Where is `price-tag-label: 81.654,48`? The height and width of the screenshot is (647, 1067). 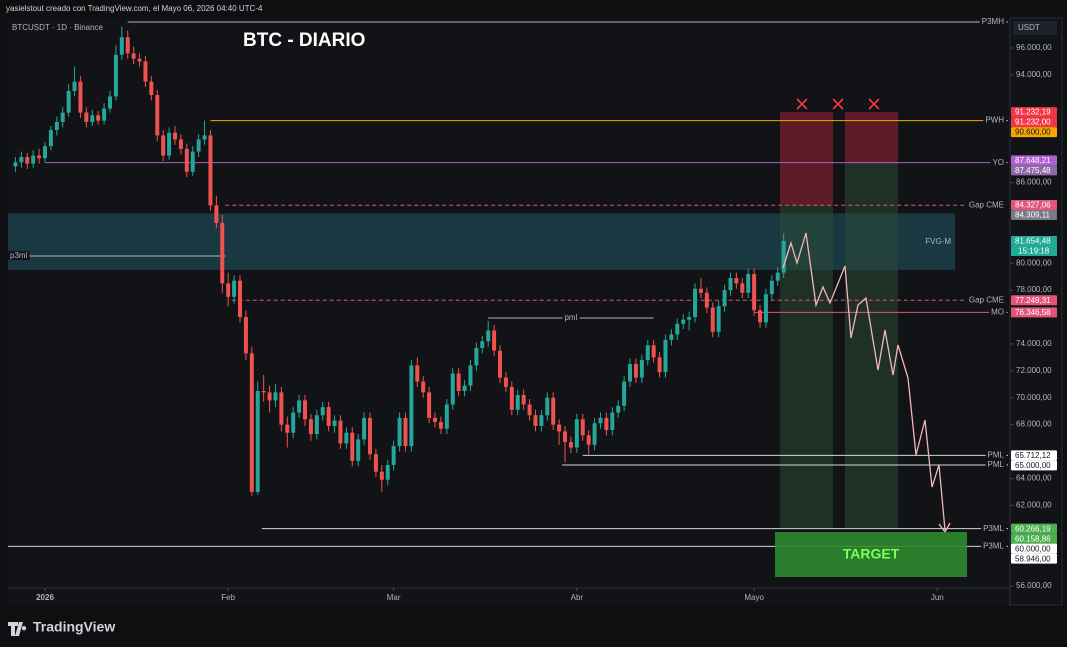 price-tag-label: 81.654,48 is located at coordinates (1033, 241).